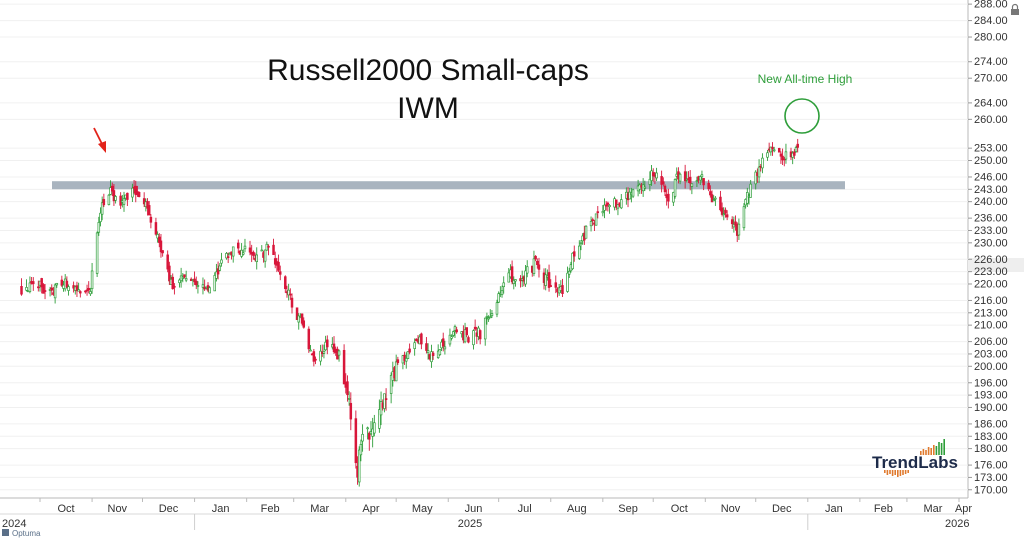 Image resolution: width=1024 pixels, height=538 pixels. I want to click on y-tick-label: 206.00, so click(991, 342).